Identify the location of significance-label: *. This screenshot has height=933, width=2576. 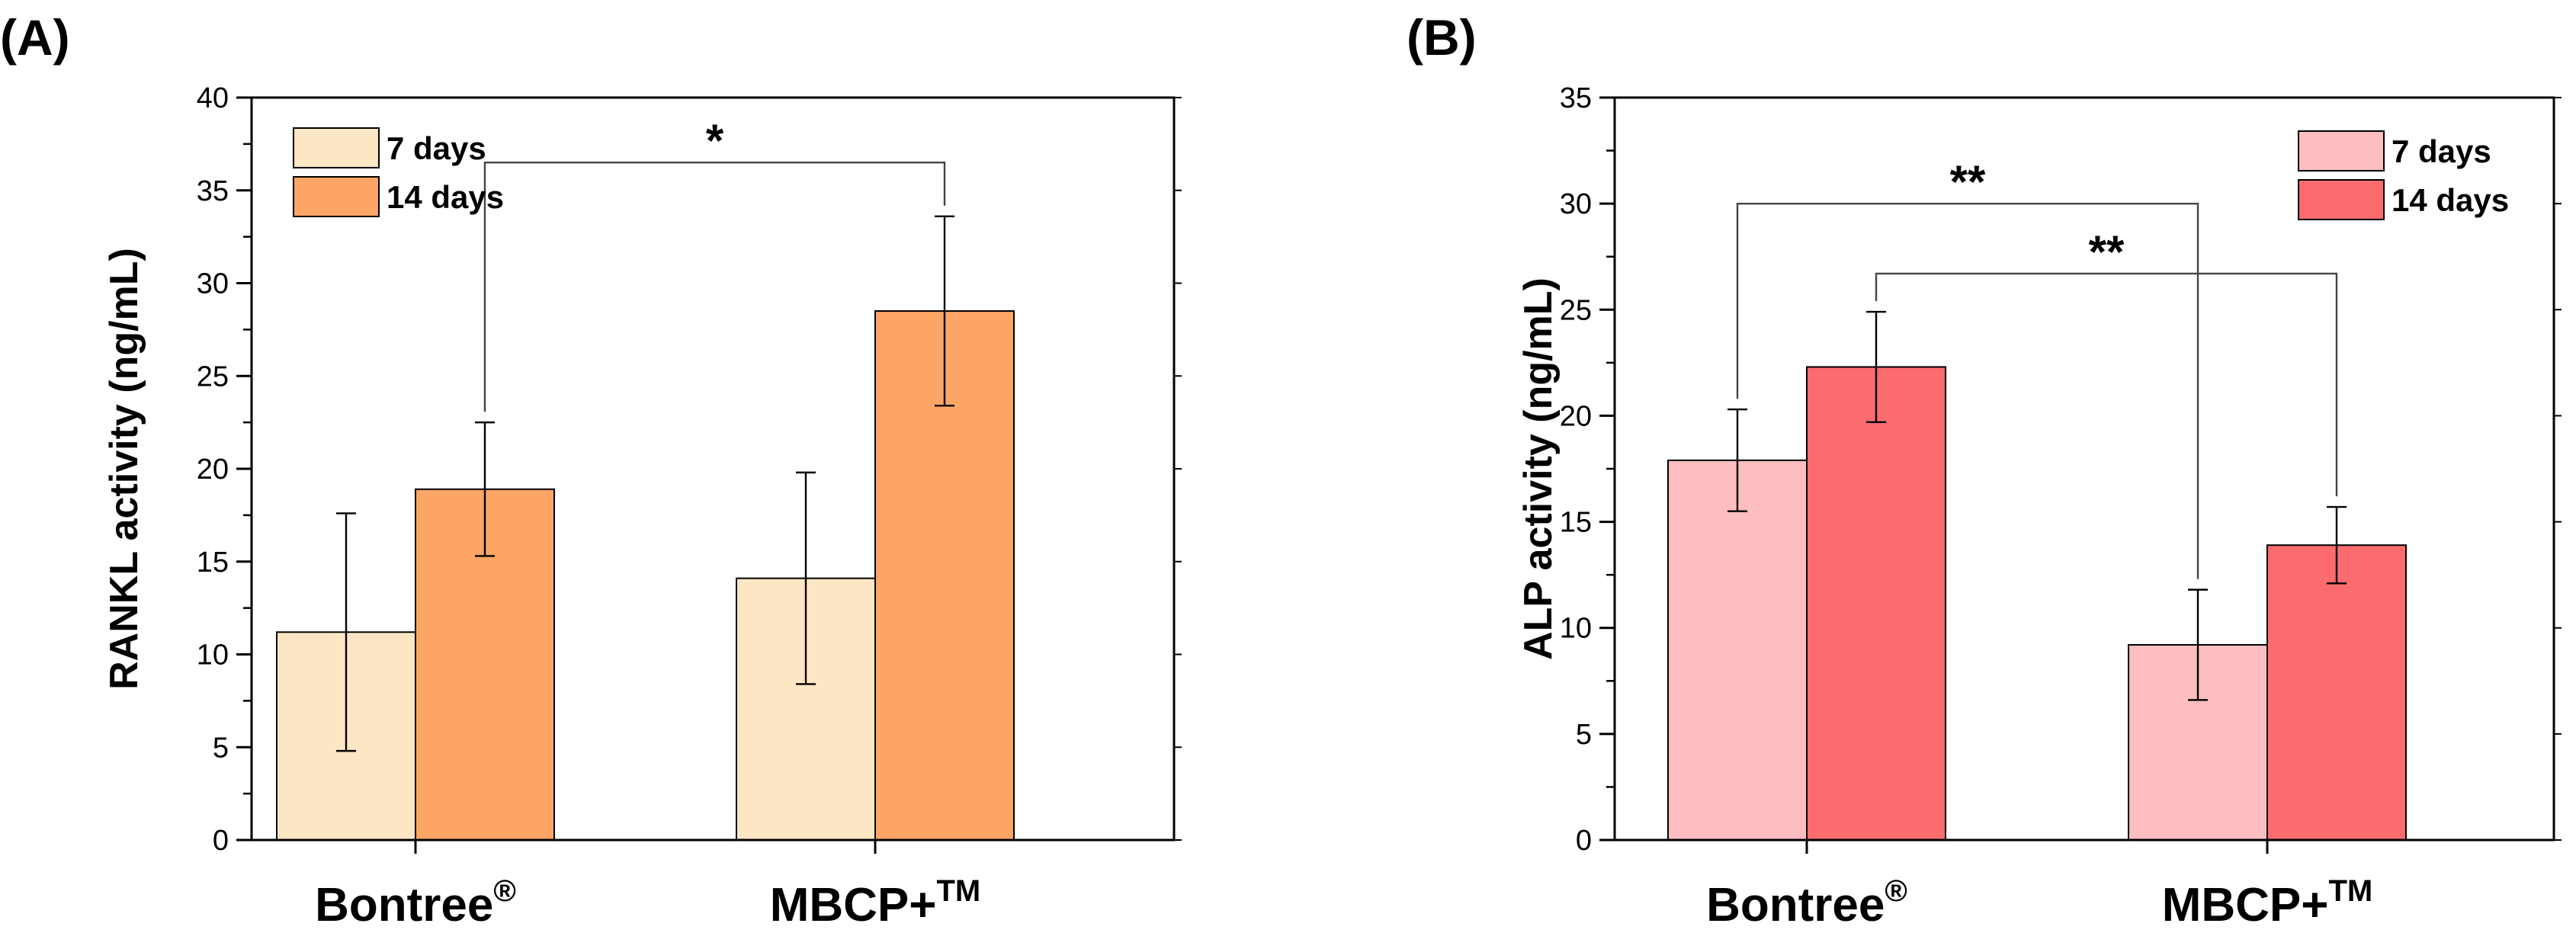
(715, 140).